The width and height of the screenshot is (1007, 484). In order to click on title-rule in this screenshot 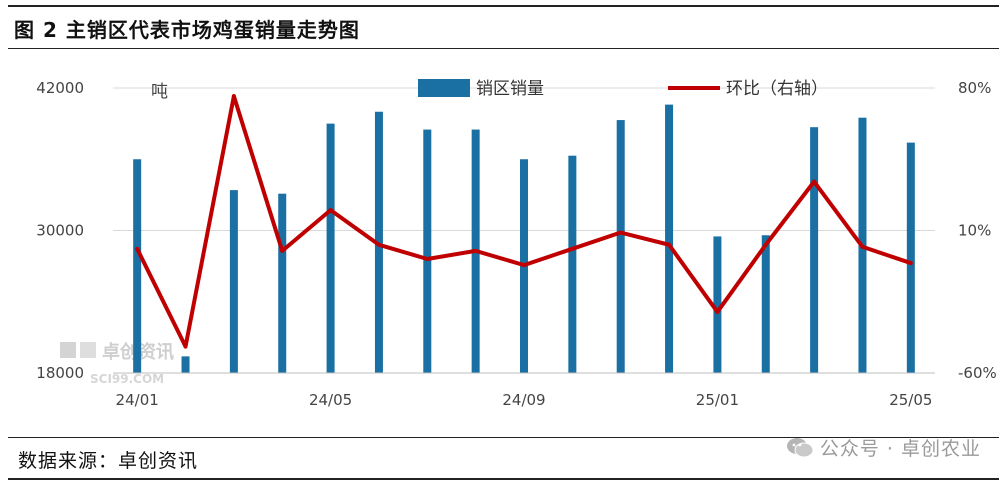, I will do `click(503, 48)`.